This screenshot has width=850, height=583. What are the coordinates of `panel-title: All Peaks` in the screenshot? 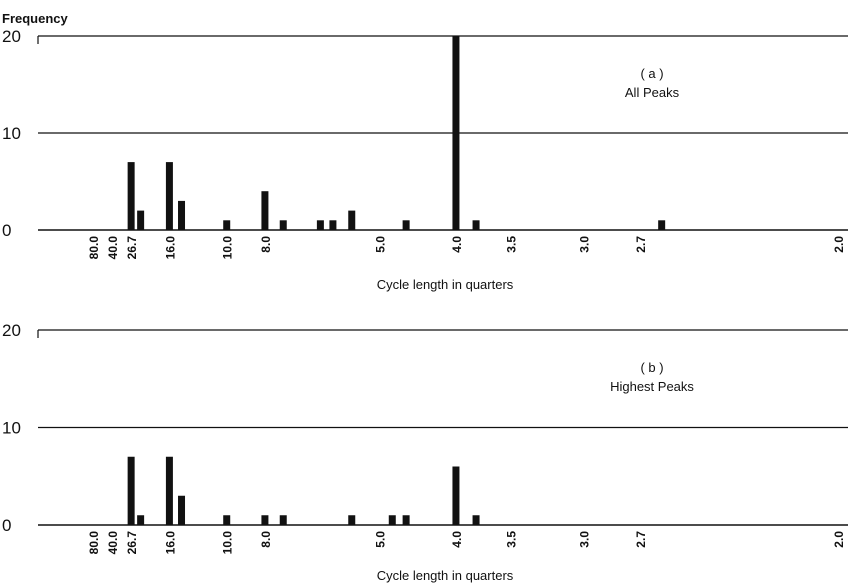 It's located at (652, 92).